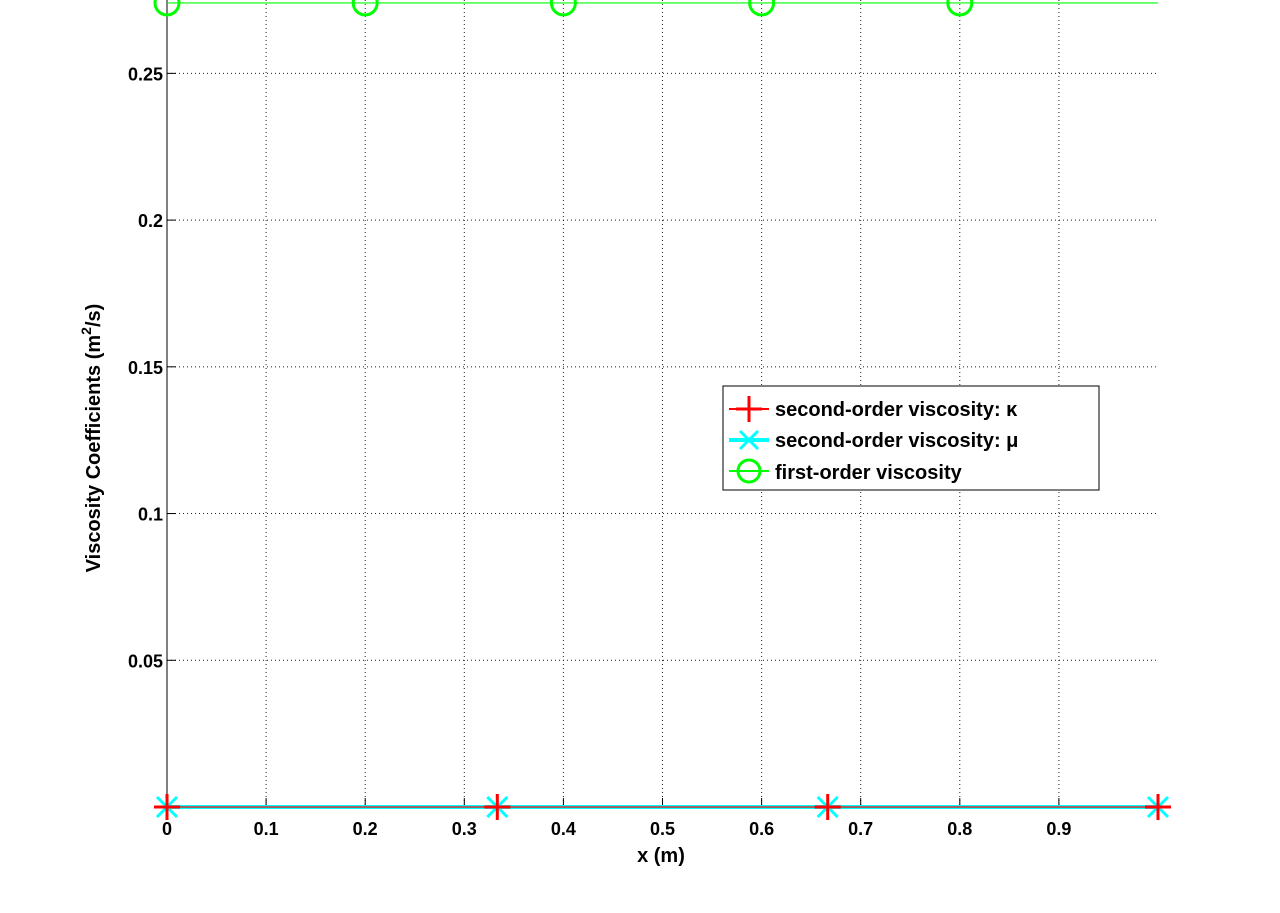 The width and height of the screenshot is (1280, 913). What do you see at coordinates (464, 829) in the screenshot?
I see `x-tick-label-3: 0.3` at bounding box center [464, 829].